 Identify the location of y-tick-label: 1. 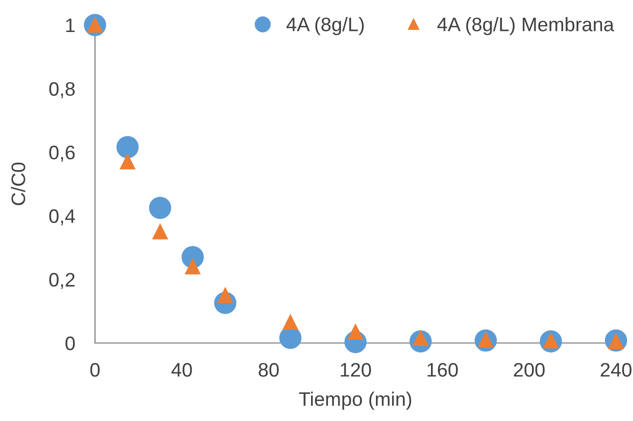
(70, 25).